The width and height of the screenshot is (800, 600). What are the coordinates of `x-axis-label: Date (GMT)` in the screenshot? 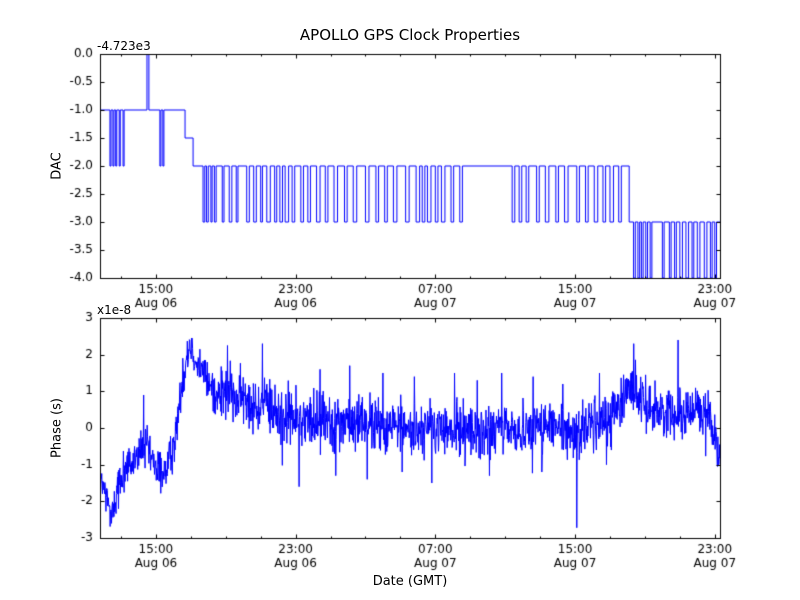 It's located at (410, 581).